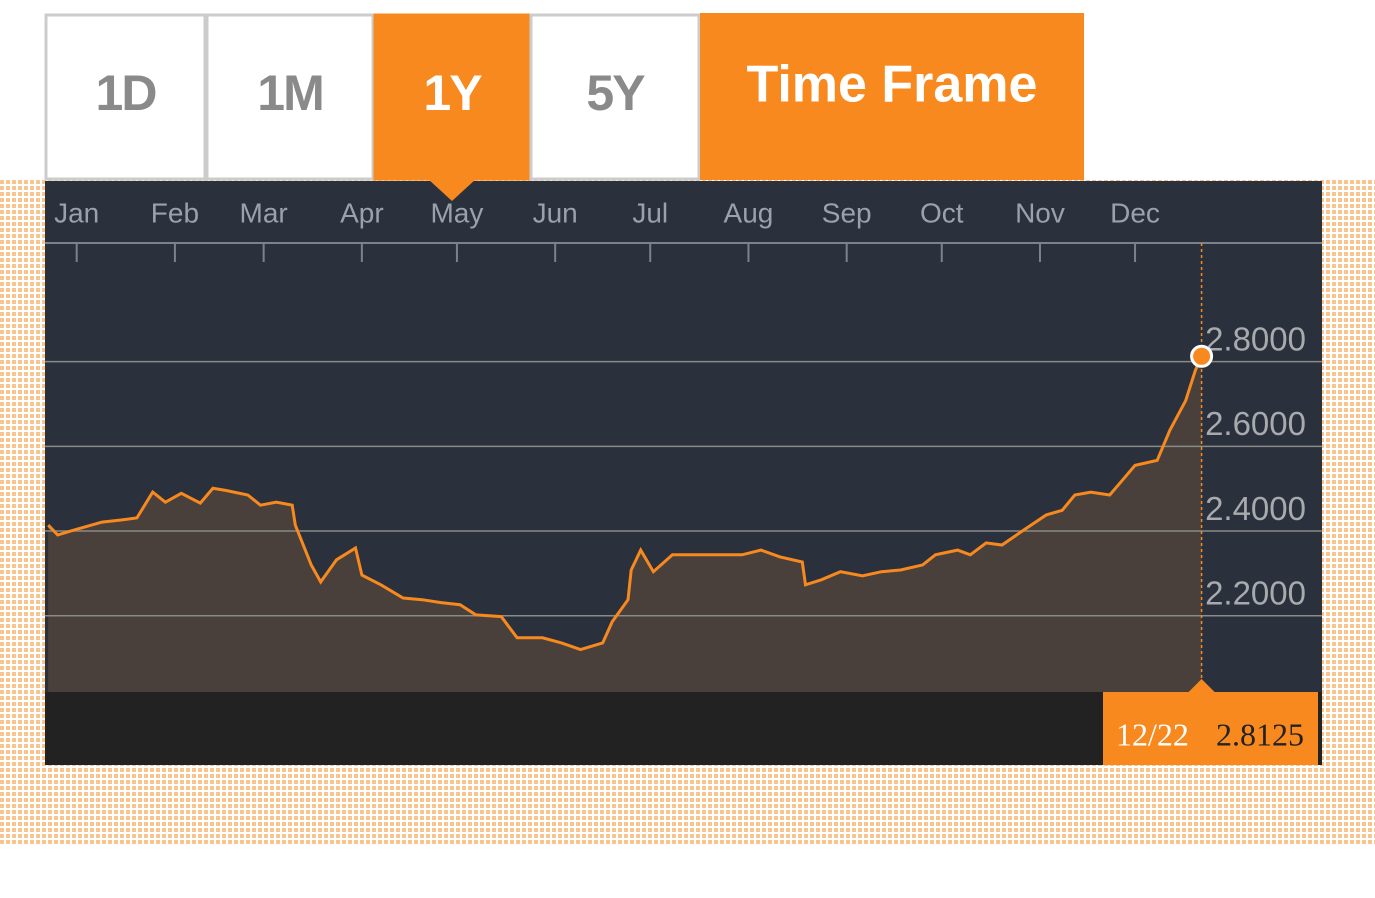 The image size is (1375, 898). I want to click on y-tick-label: 2.6000, so click(1255, 423).